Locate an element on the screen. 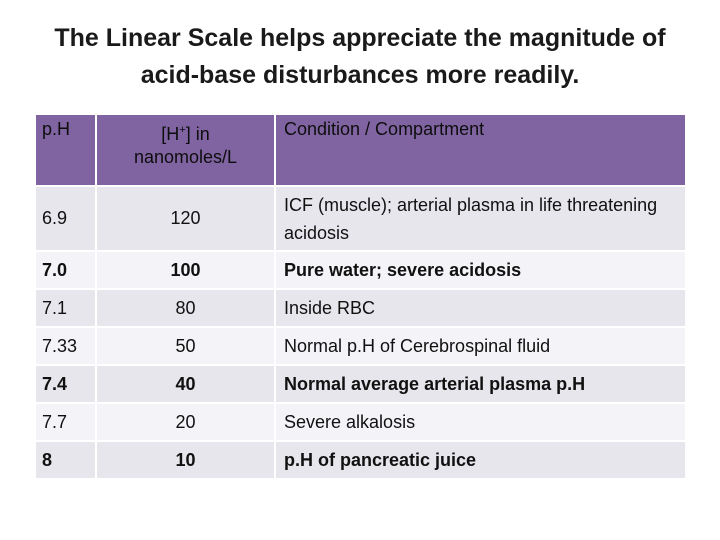  cell-ph: 8 is located at coordinates (66, 460).